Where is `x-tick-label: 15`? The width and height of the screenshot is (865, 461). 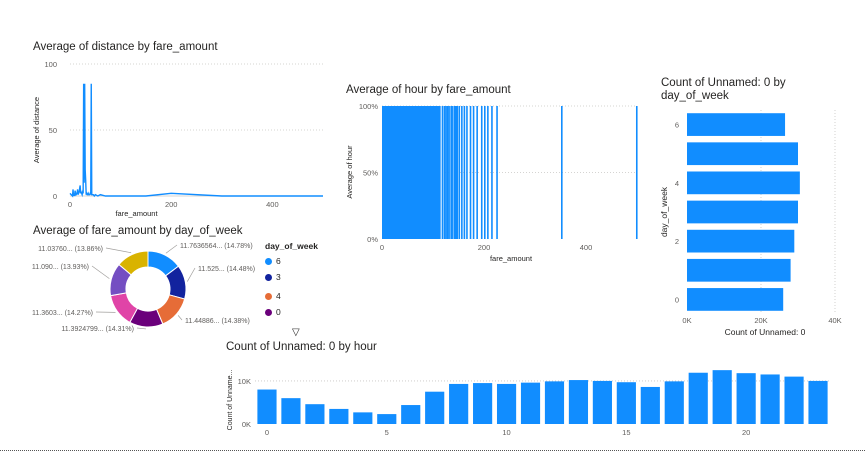
x-tick-label: 15 is located at coordinates (626, 432).